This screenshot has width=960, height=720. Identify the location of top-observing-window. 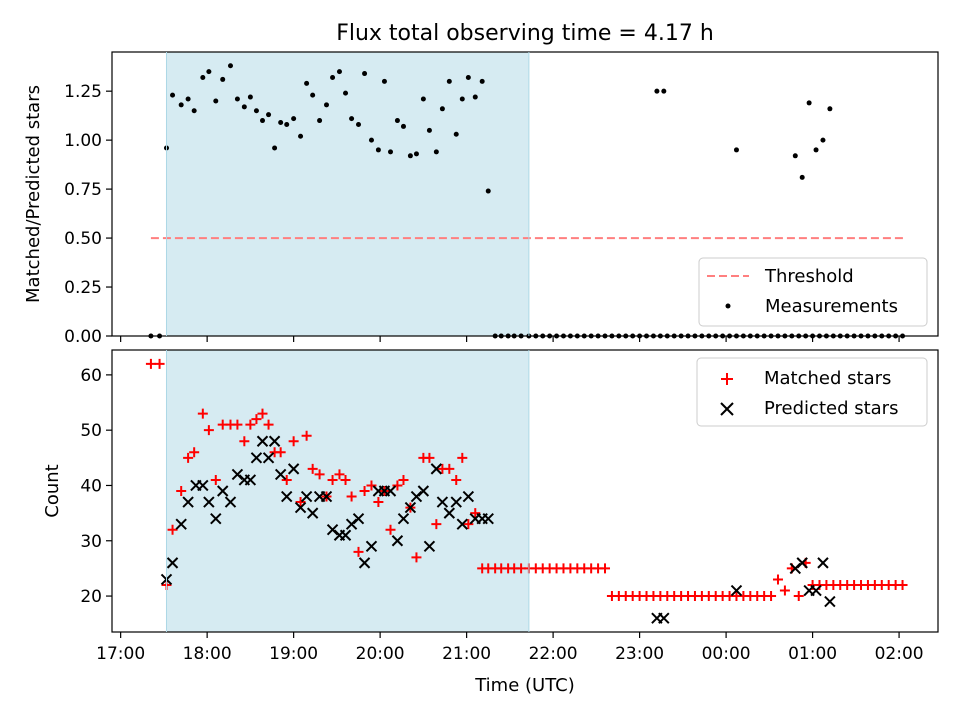
(347, 194).